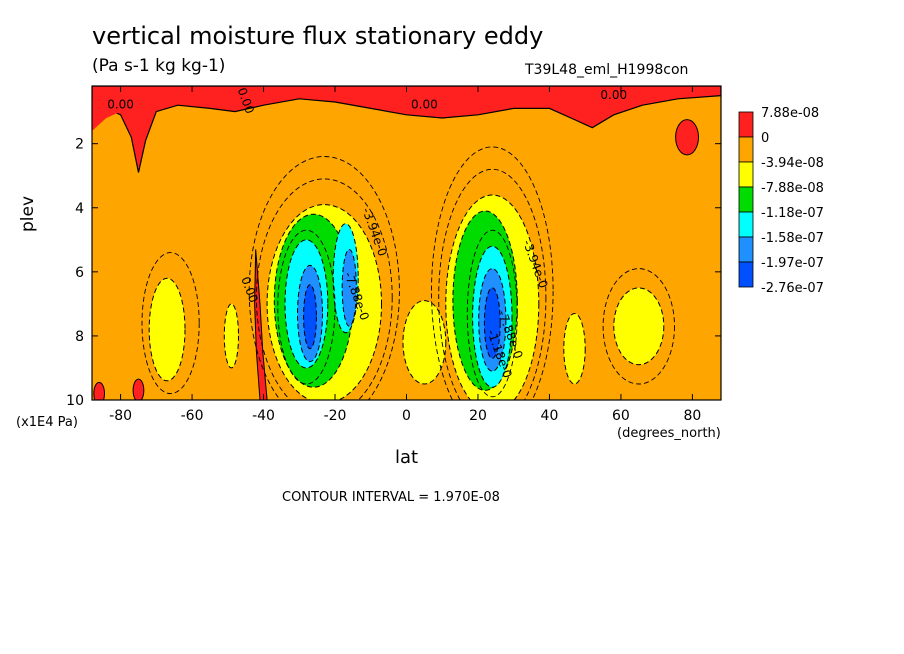  What do you see at coordinates (765, 138) in the screenshot?
I see `legend-label: 0` at bounding box center [765, 138].